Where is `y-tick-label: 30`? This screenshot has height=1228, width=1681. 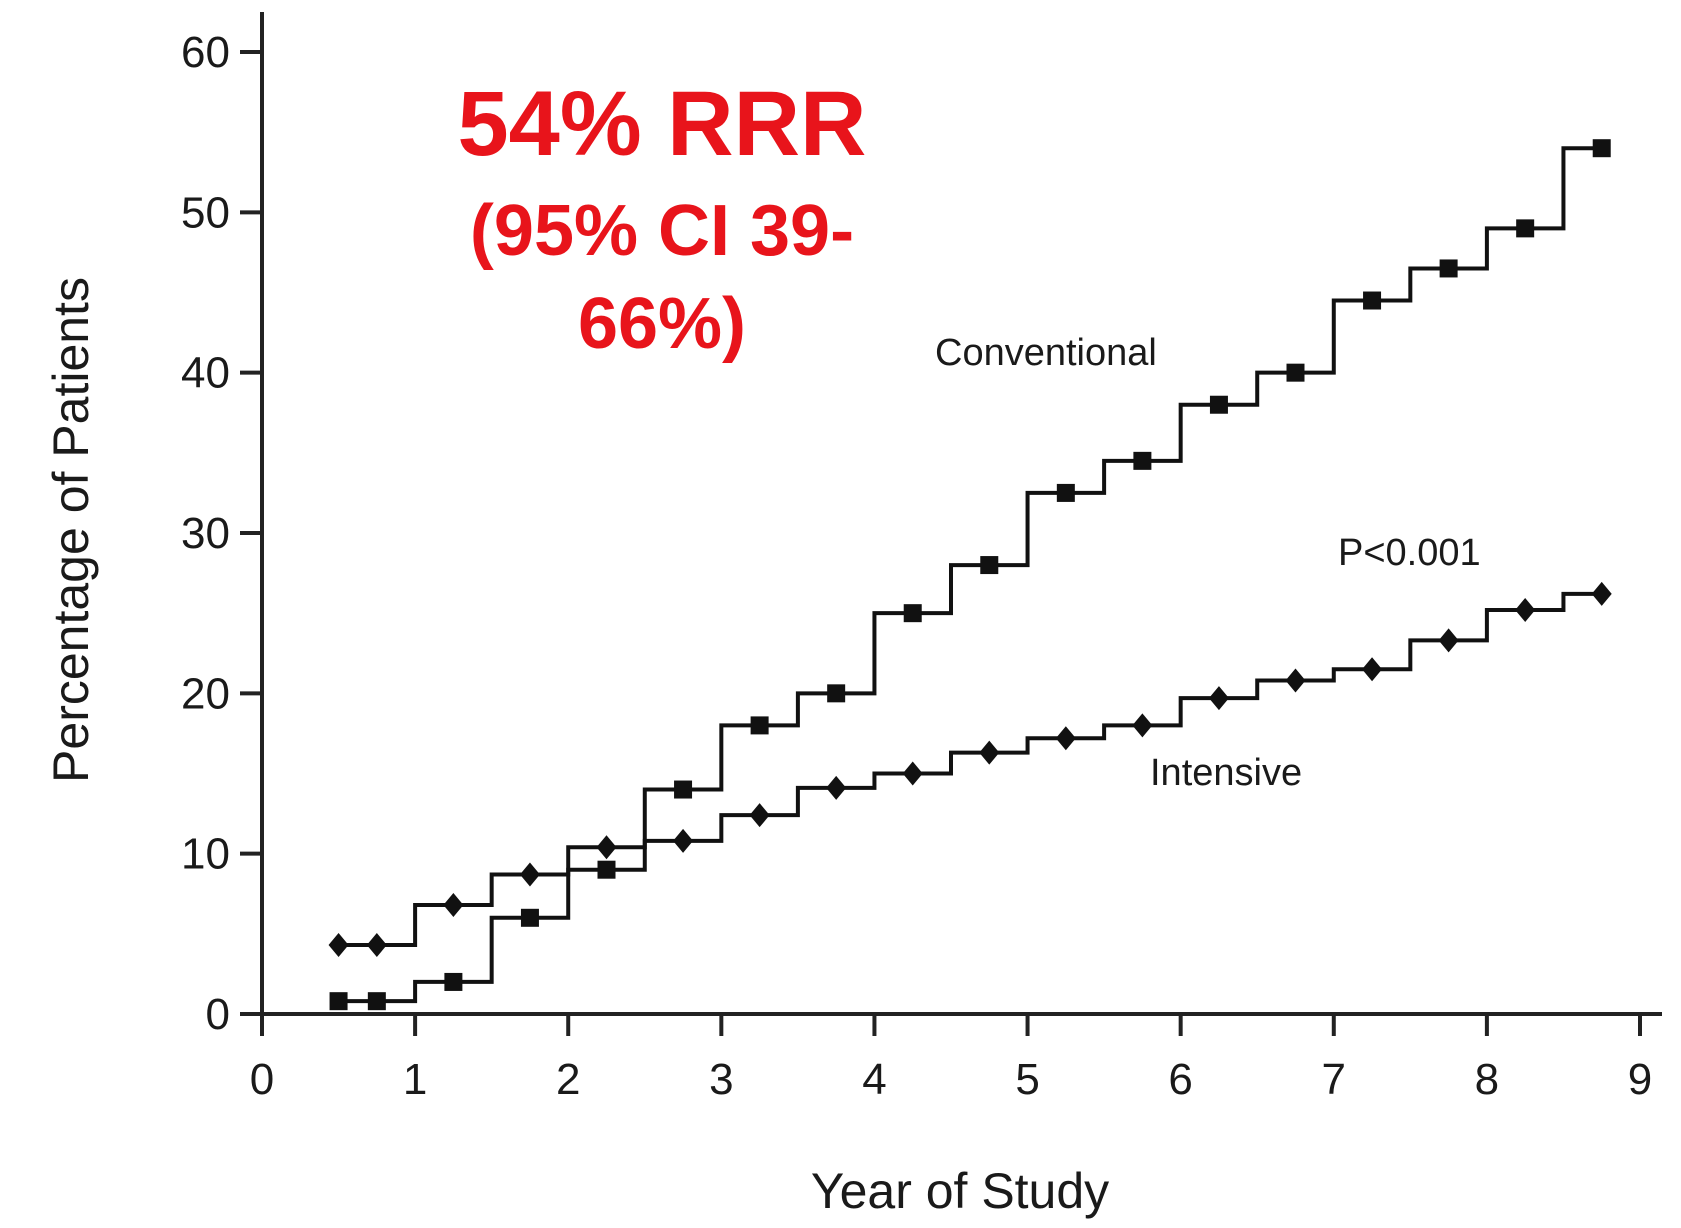 y-tick-label: 30 is located at coordinates (205, 533).